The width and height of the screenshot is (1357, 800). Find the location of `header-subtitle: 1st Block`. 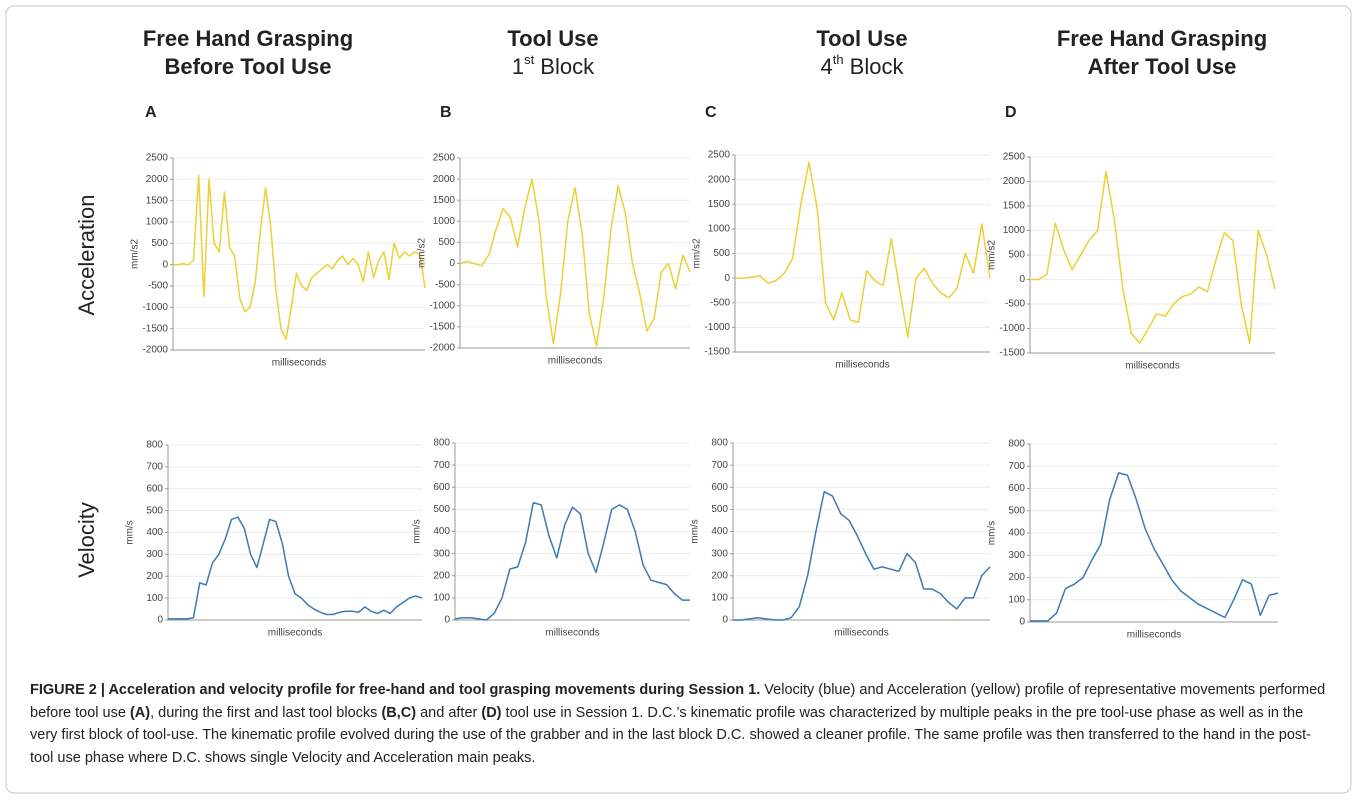

header-subtitle: 1st Block is located at coordinates (553, 65).